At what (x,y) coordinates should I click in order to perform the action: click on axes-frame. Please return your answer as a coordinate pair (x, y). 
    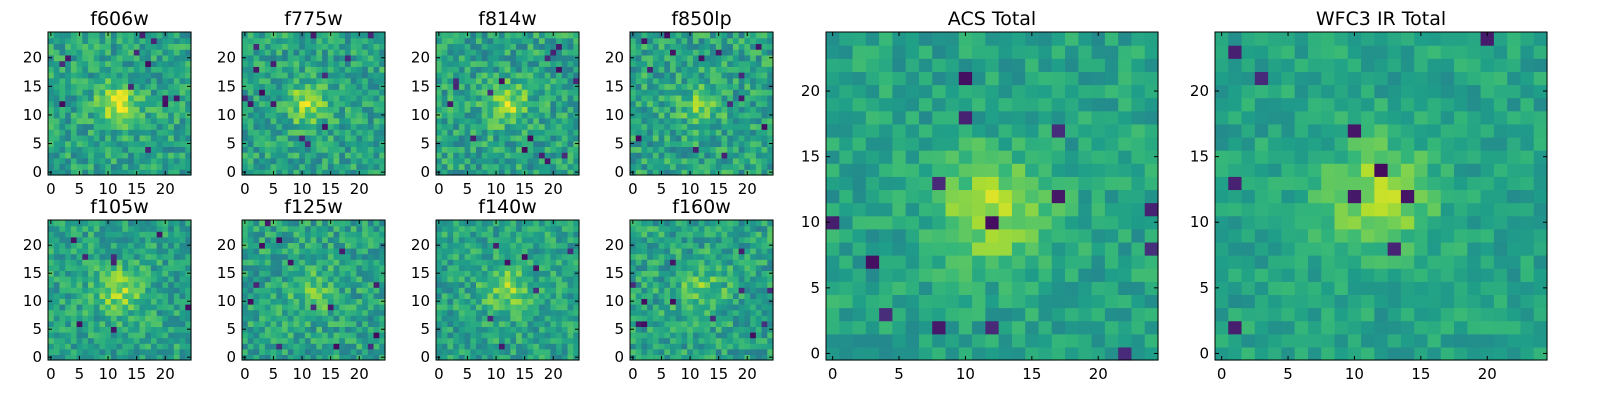
    Looking at the image, I should click on (507, 103).